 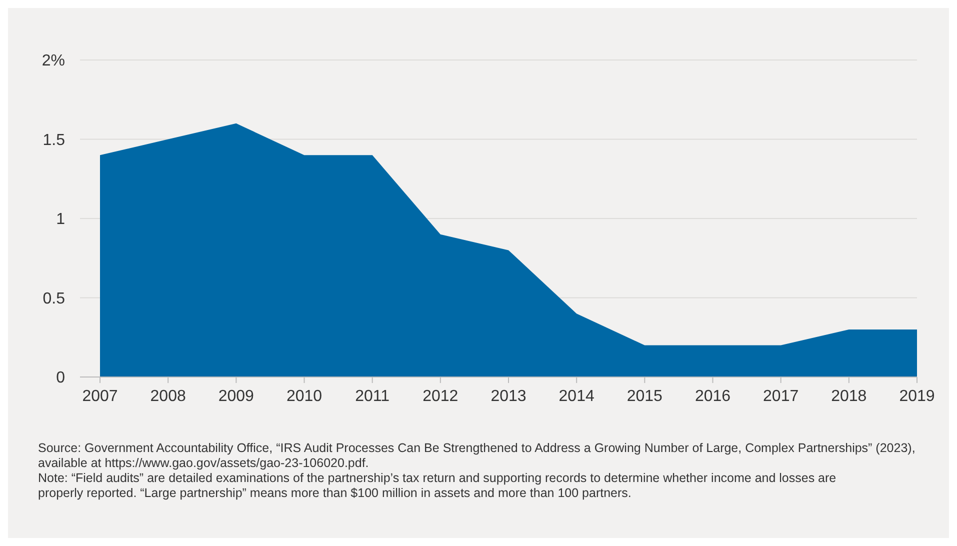 I want to click on x-tick-label: 2017, so click(x=781, y=396).